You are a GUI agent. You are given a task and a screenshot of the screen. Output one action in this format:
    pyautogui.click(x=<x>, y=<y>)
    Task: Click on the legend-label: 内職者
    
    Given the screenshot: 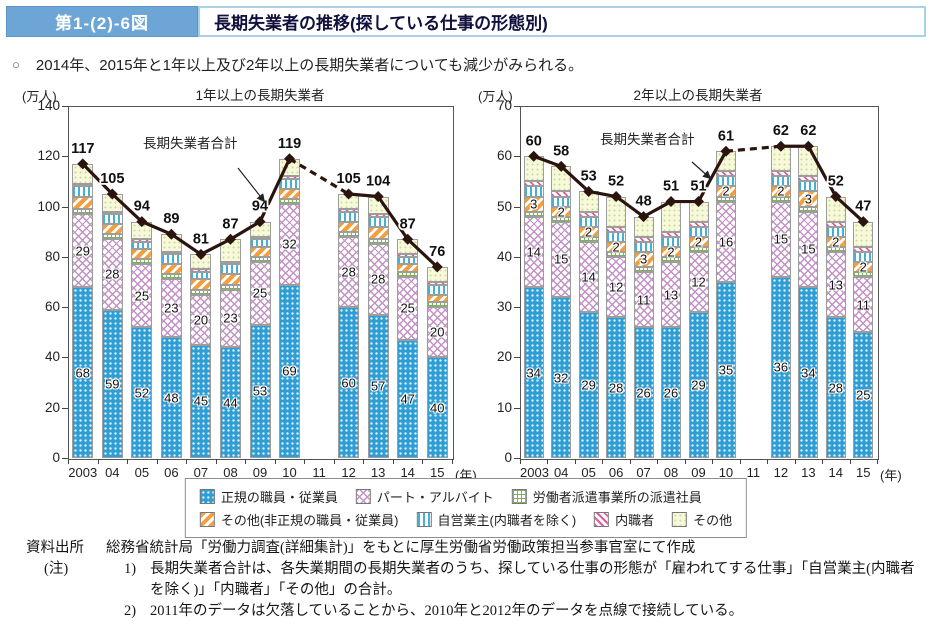 What is the action you would take?
    pyautogui.click(x=635, y=520)
    